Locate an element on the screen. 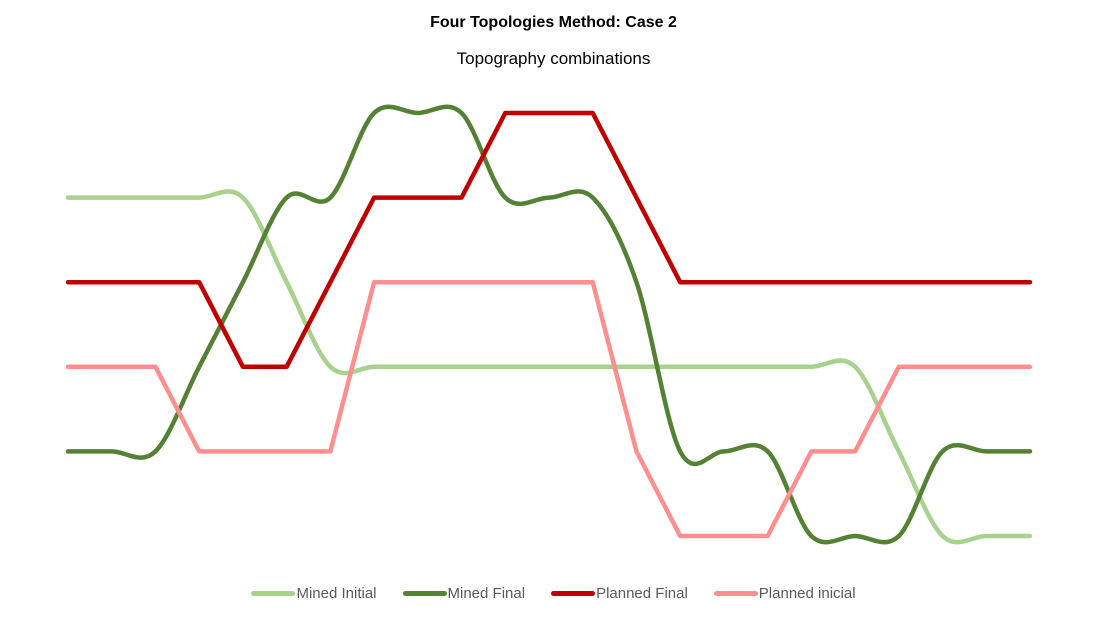 The width and height of the screenshot is (1107, 623). legend-label: Mined Initial is located at coordinates (336, 593).